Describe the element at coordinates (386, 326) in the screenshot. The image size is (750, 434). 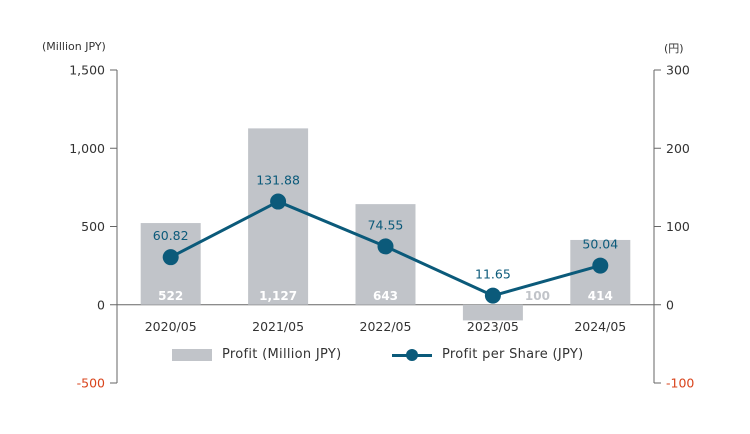
I see `x-tick-label: 2022/05` at that location.